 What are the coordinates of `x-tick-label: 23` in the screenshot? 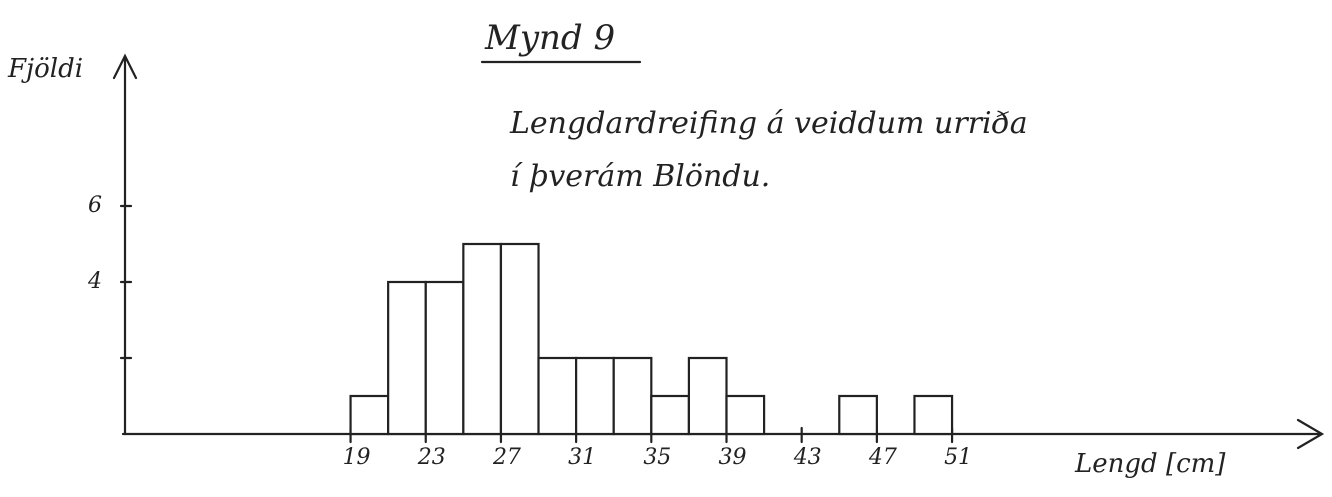 It's located at (431, 457).